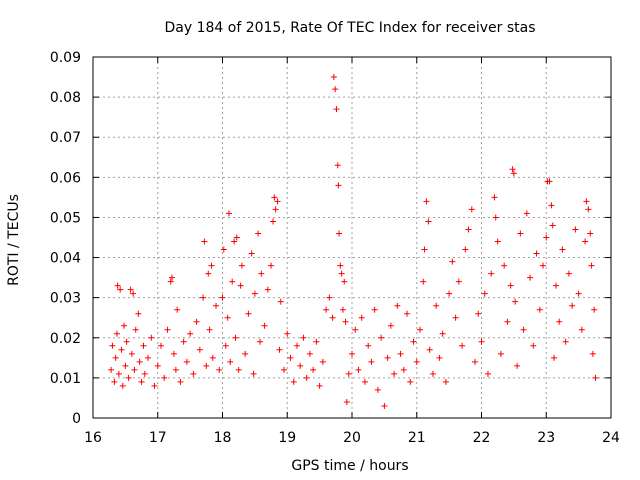  What do you see at coordinates (223, 438) in the screenshot?
I see `x-tick-label: 18` at bounding box center [223, 438].